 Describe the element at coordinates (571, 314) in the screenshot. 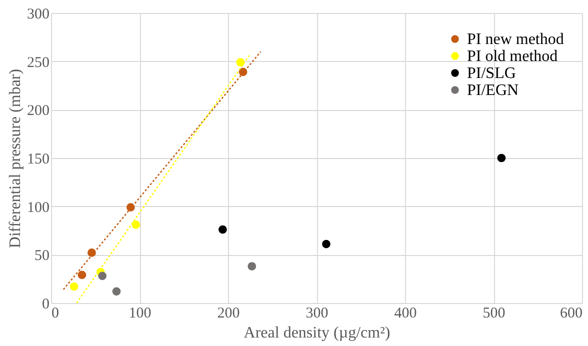

I see `x-tick-label: 600` at that location.